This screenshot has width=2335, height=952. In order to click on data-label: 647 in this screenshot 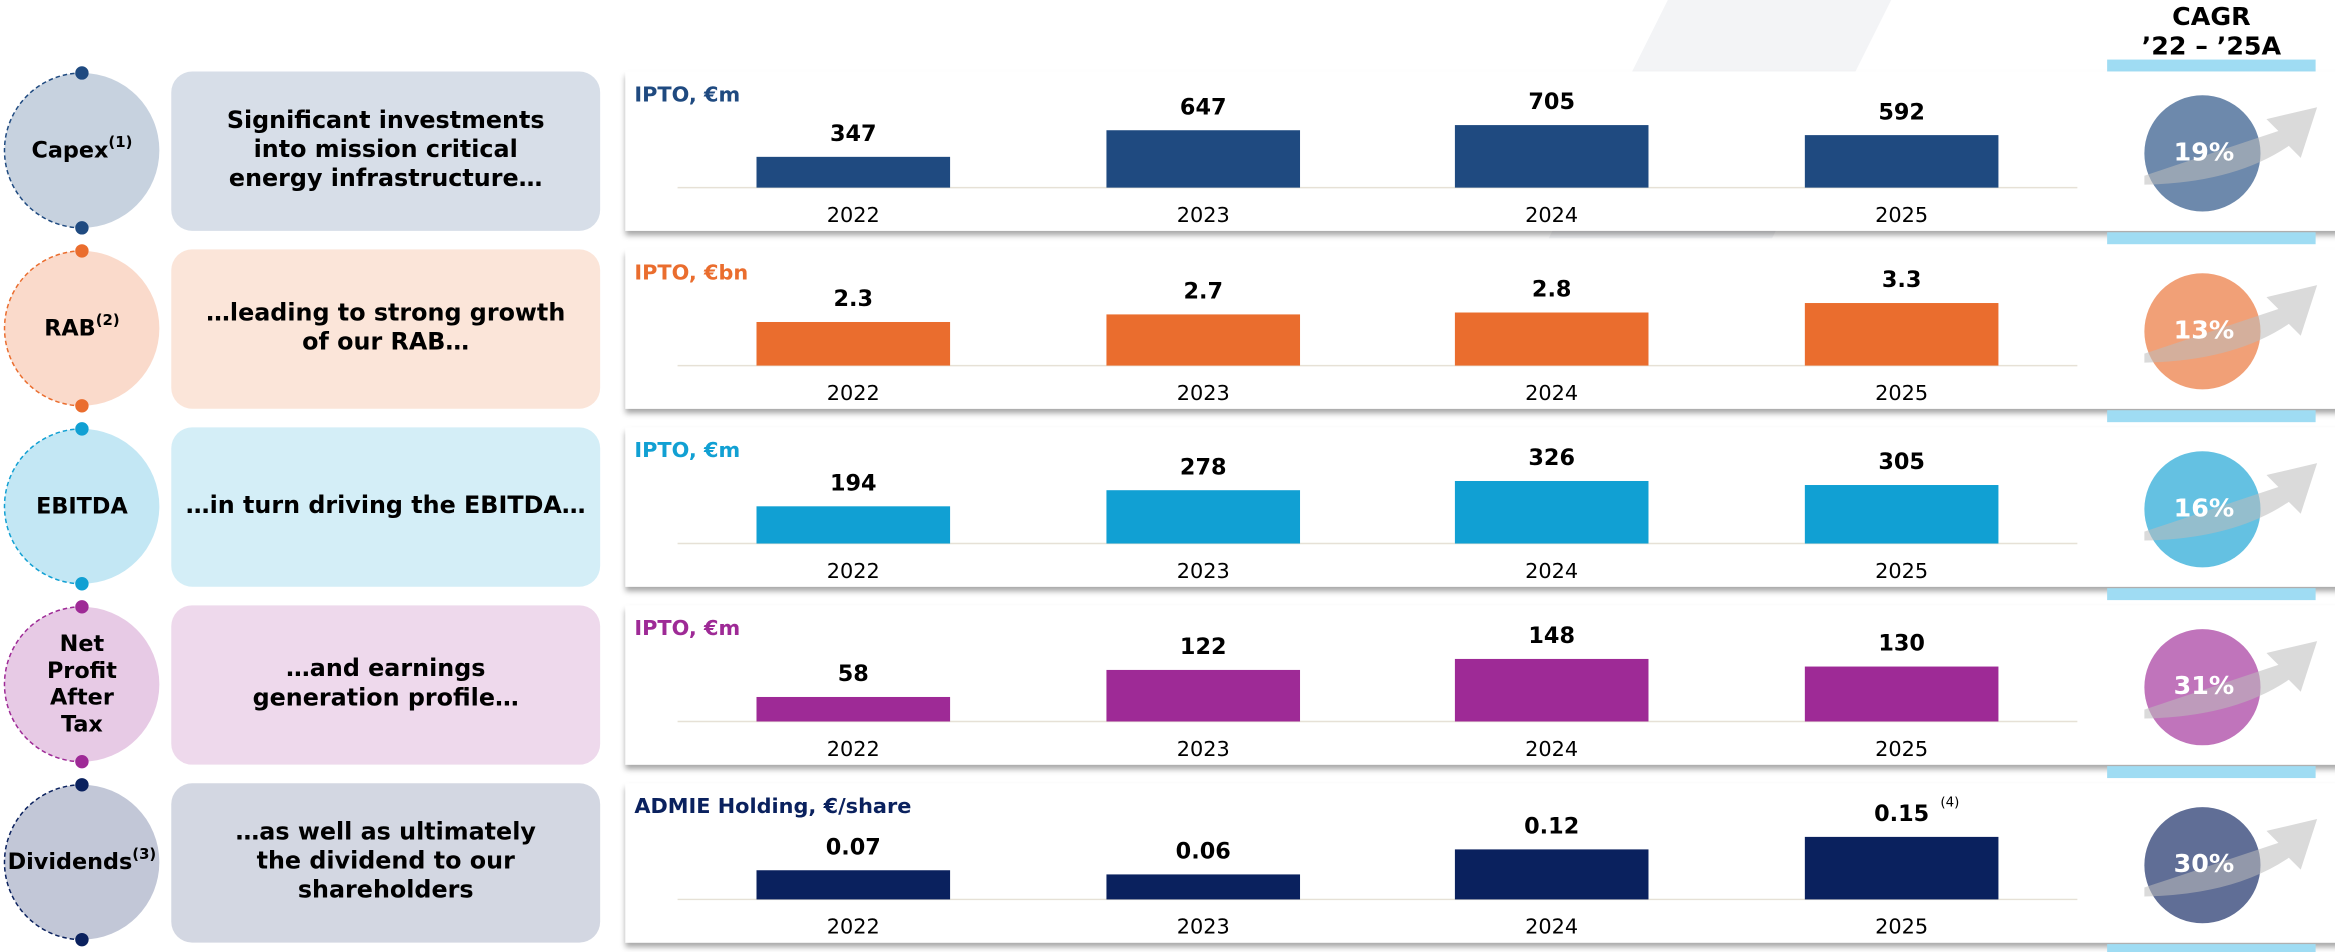, I will do `click(1203, 107)`.